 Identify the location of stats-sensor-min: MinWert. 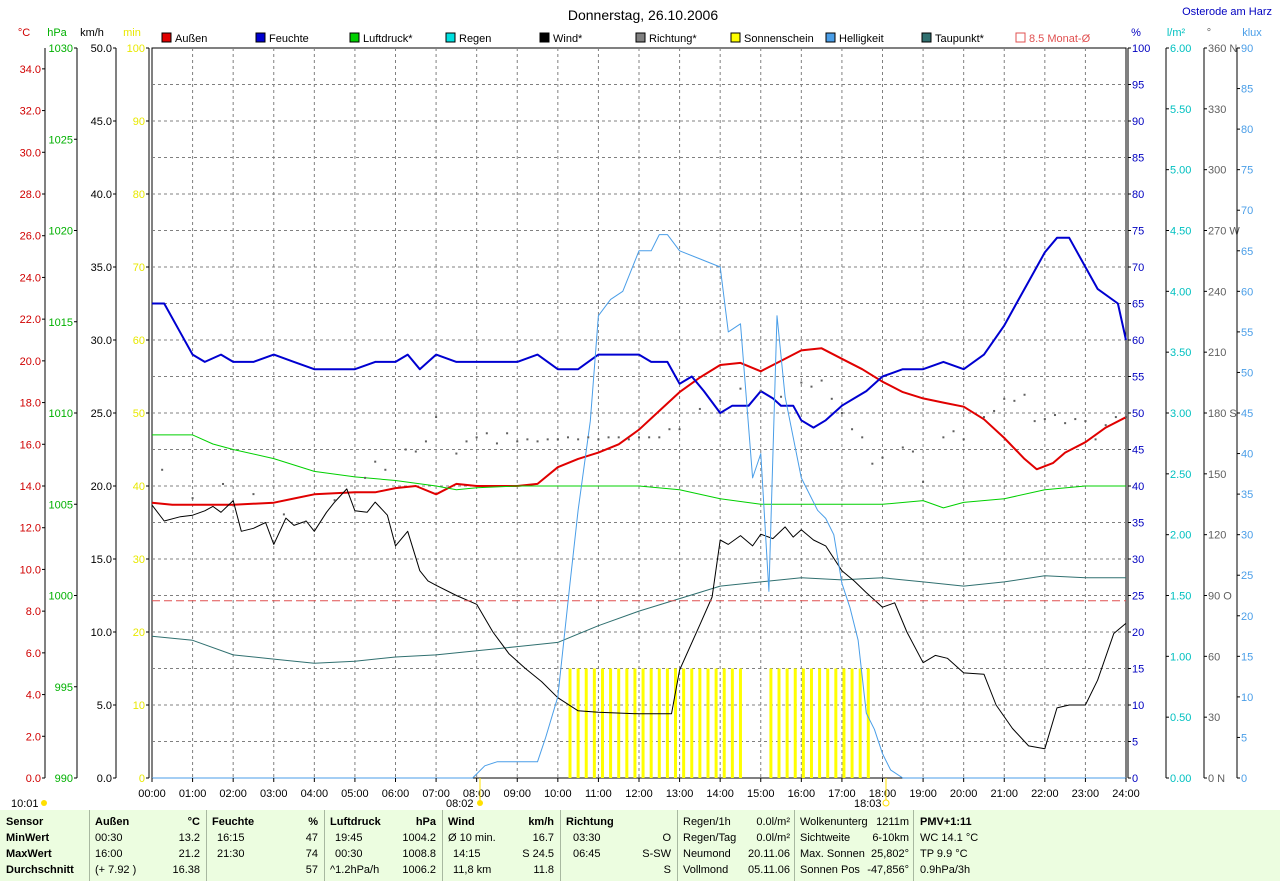
(28, 838).